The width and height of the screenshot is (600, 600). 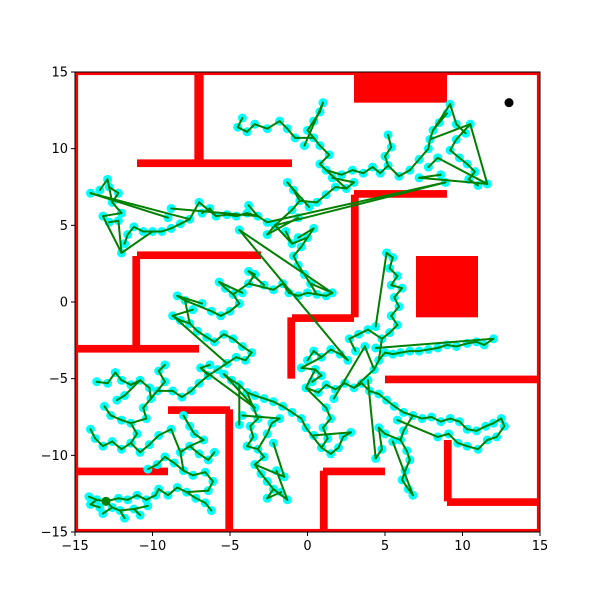 What do you see at coordinates (385, 546) in the screenshot?
I see `x-tick-label: 5` at bounding box center [385, 546].